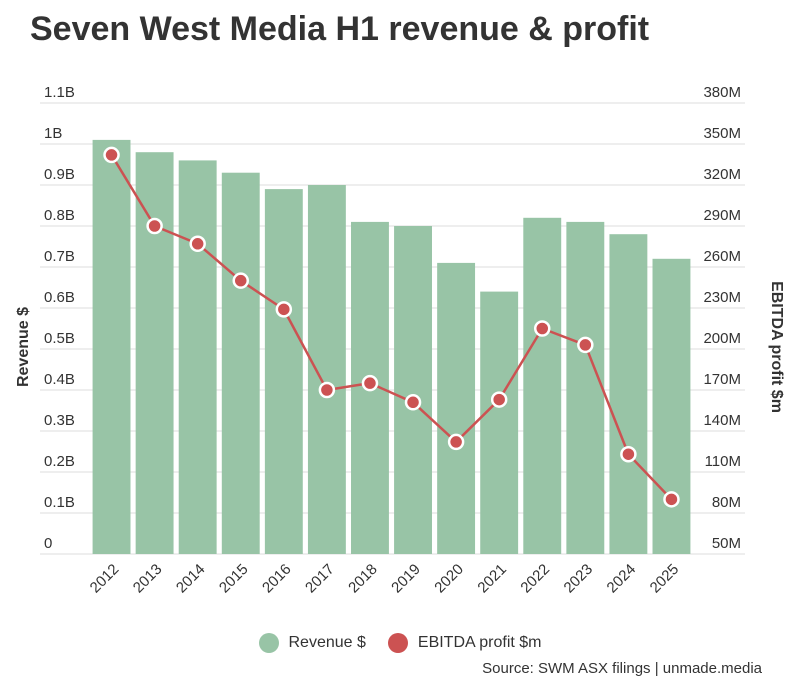 The height and width of the screenshot is (695, 800). I want to click on point-2025, so click(671, 499).